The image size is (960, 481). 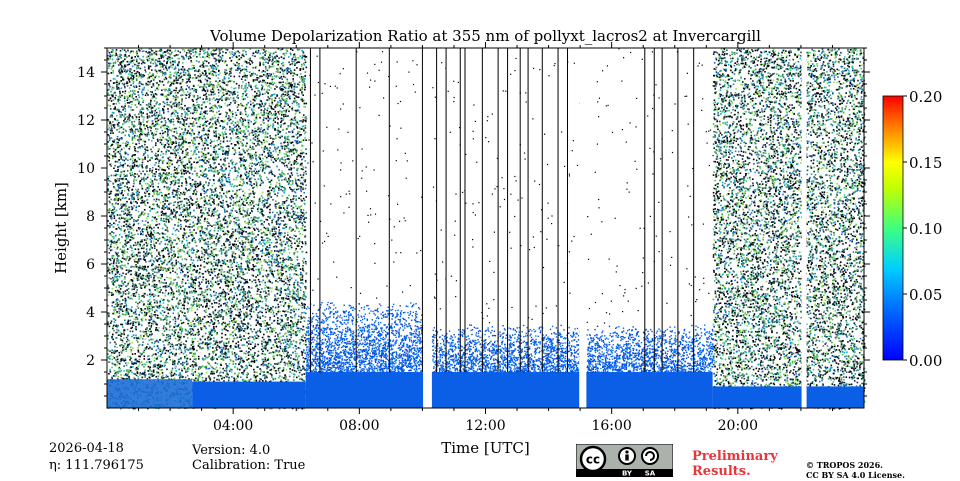 What do you see at coordinates (359, 426) in the screenshot?
I see `x-tick-label: 08:00` at bounding box center [359, 426].